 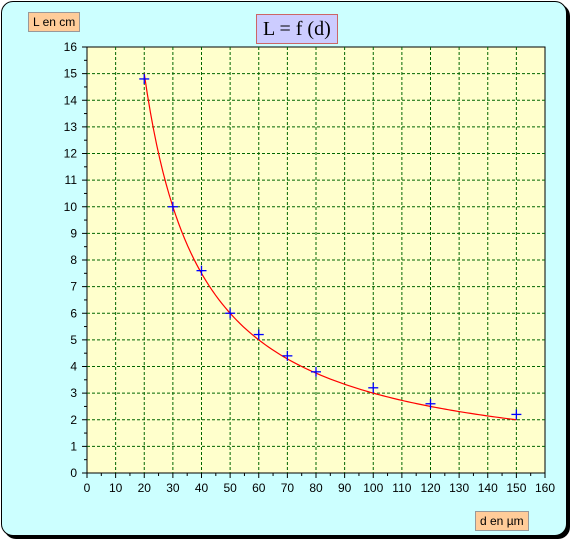 What do you see at coordinates (54, 22) in the screenshot?
I see `y-axis-title: L en cm` at bounding box center [54, 22].